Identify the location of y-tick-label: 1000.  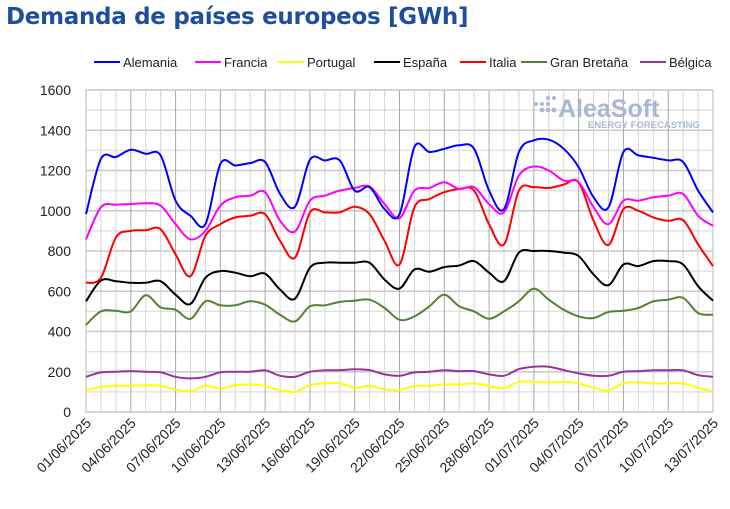
(55, 211).